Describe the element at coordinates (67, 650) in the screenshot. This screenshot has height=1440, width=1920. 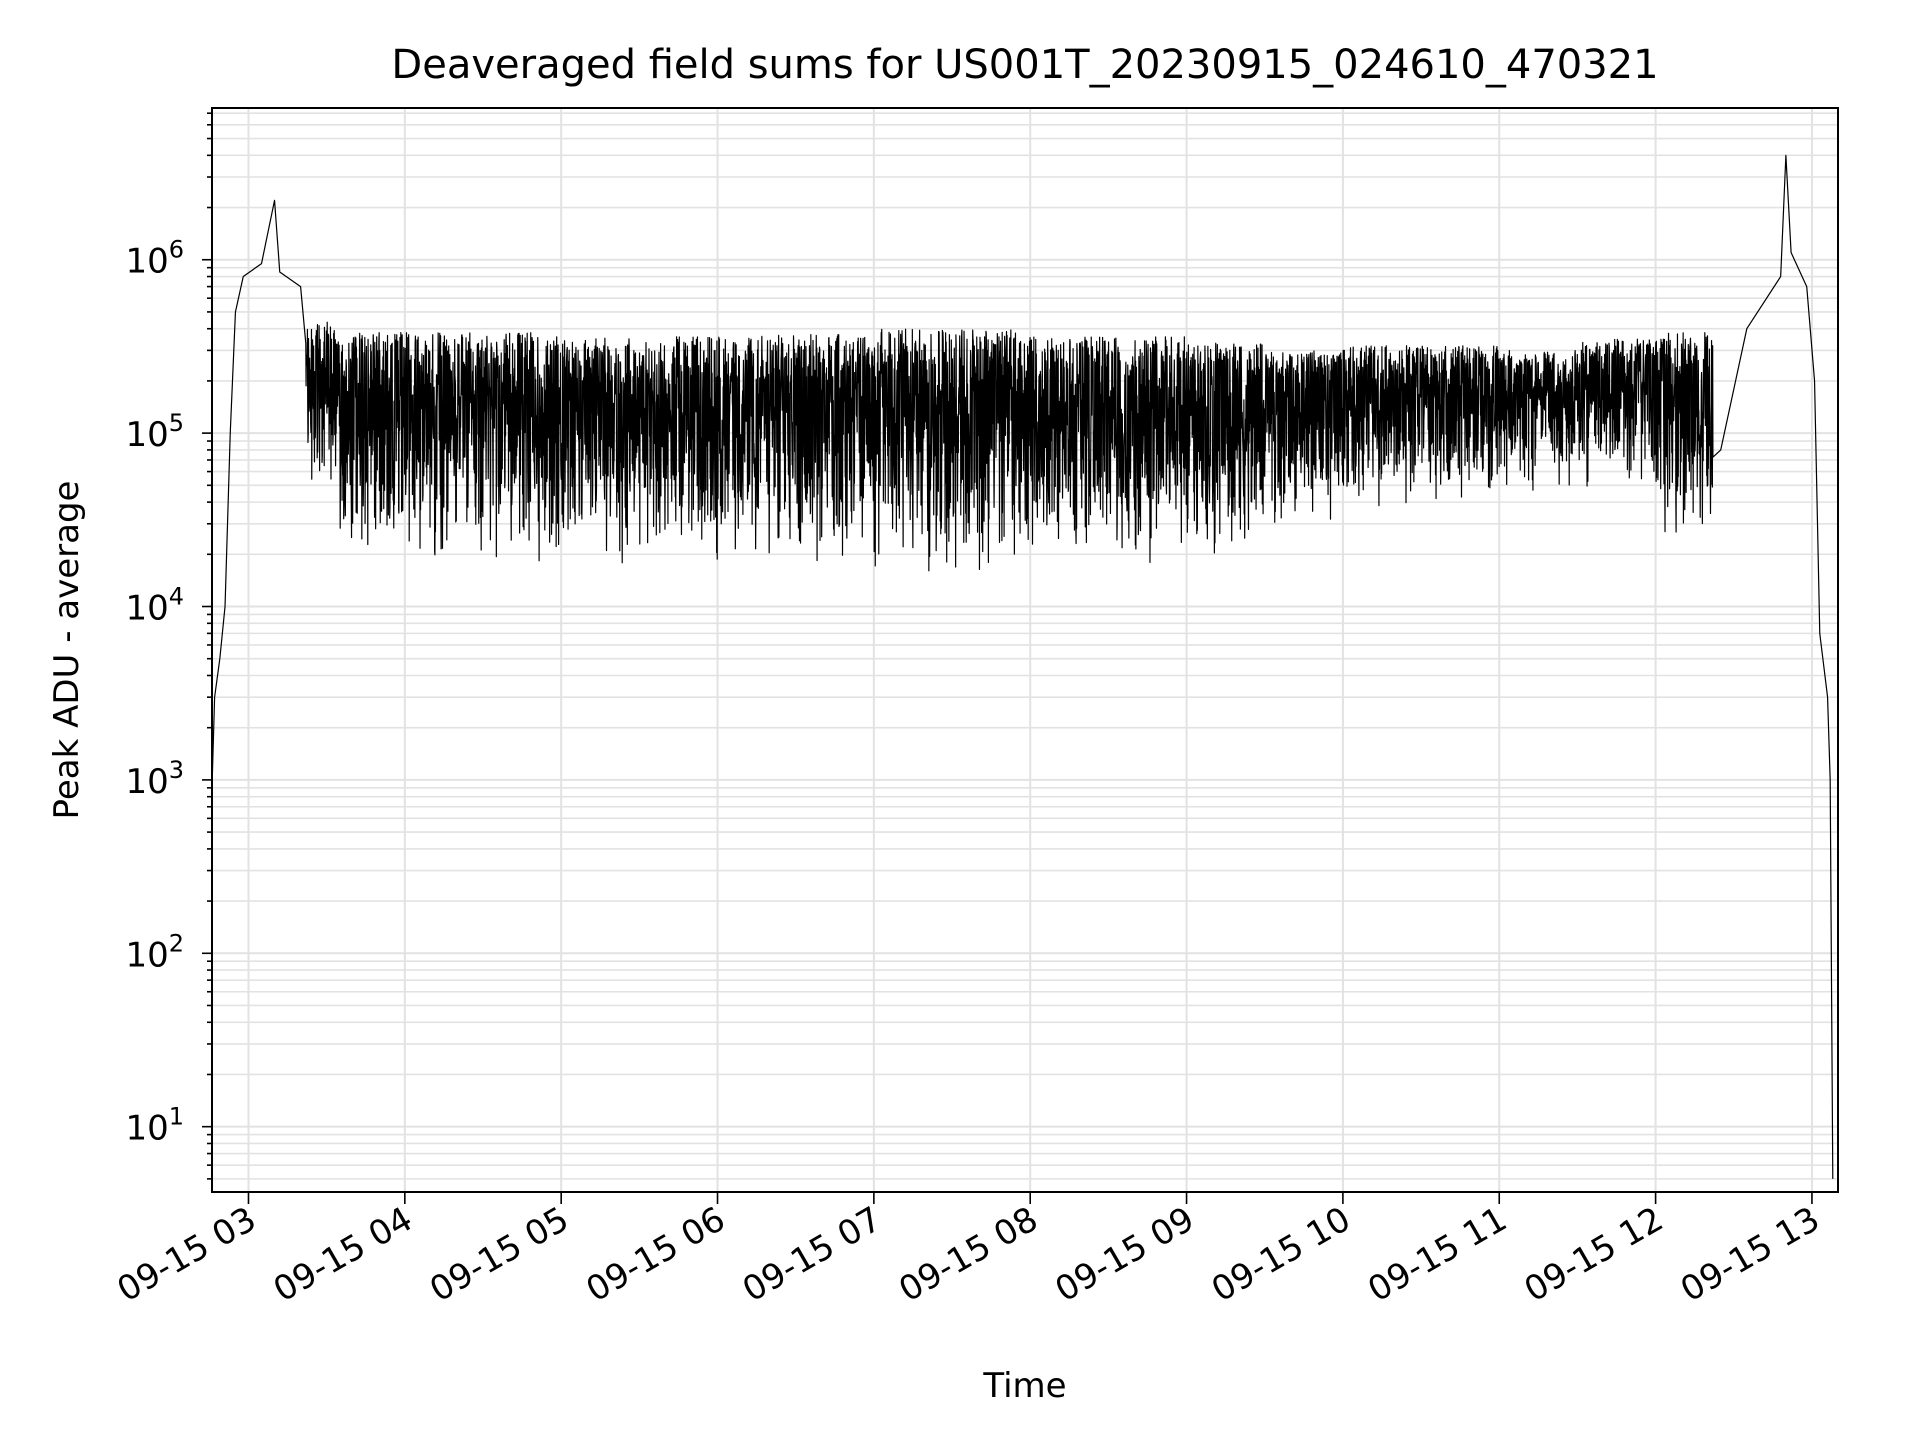
I see `y-axis-label: Peak ADU - average` at that location.